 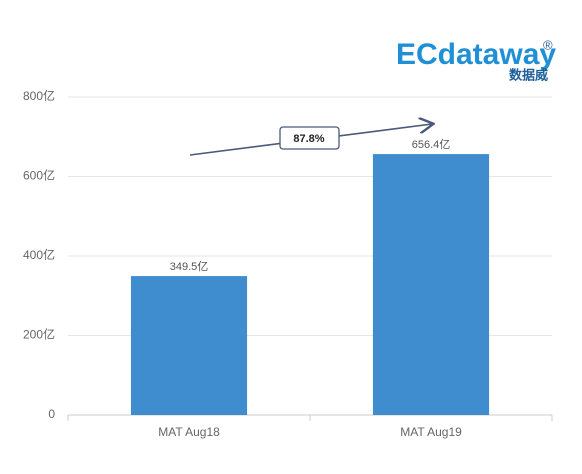 What do you see at coordinates (528, 74) in the screenshot?
I see `logo-subtitle: 数据威` at bounding box center [528, 74].